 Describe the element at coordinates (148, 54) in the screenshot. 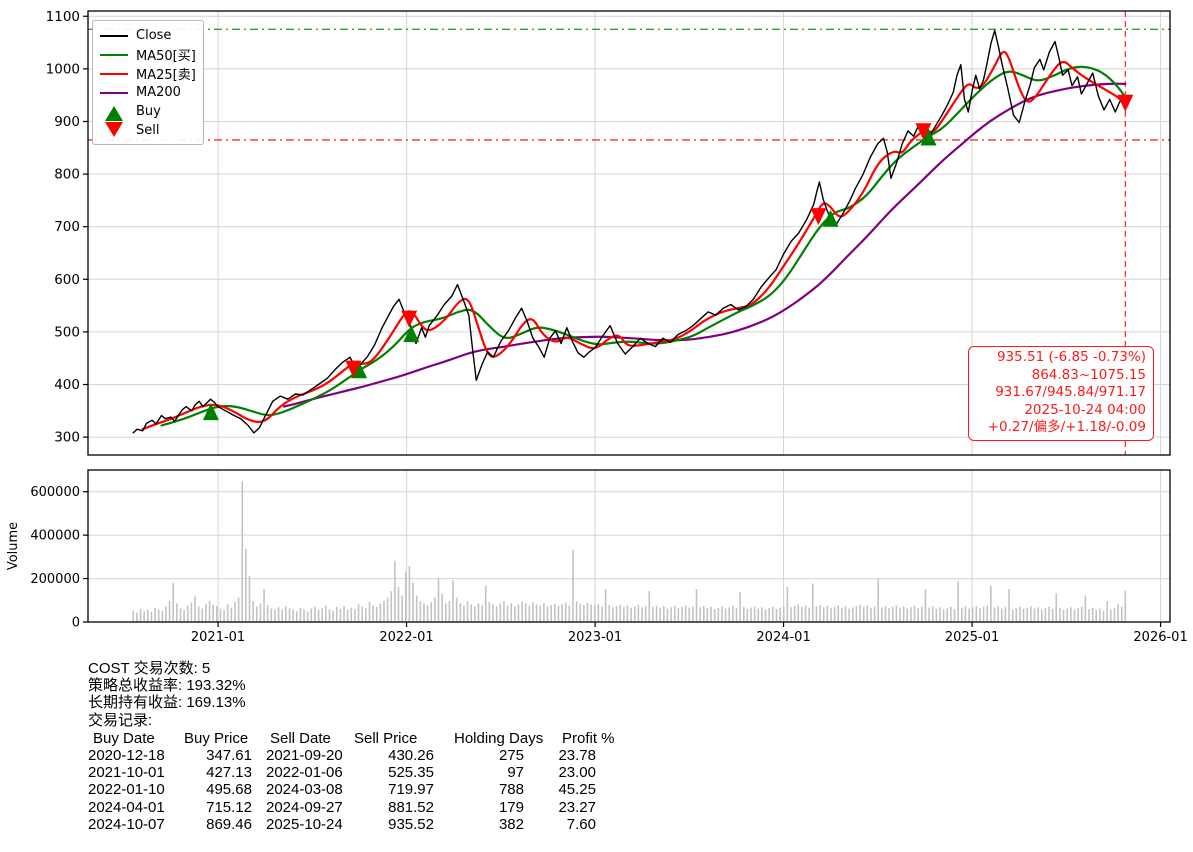

I see `legend-item-ma50-: MA50[买]` at that location.